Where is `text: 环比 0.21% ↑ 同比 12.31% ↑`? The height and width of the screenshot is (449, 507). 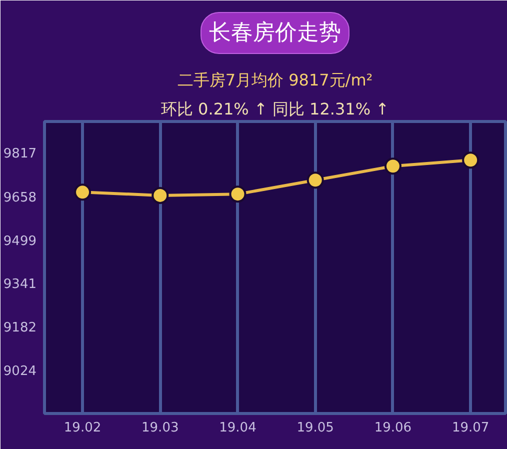
text: 环比 0.21% ↑ 同比 12.31% ↑ is located at coordinates (275, 109).